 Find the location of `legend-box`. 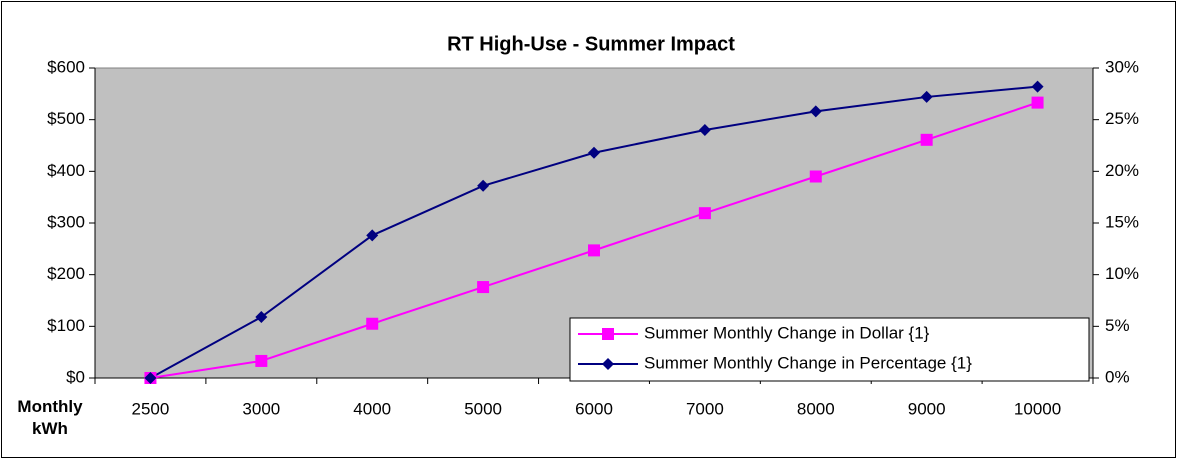

legend-box is located at coordinates (829, 349).